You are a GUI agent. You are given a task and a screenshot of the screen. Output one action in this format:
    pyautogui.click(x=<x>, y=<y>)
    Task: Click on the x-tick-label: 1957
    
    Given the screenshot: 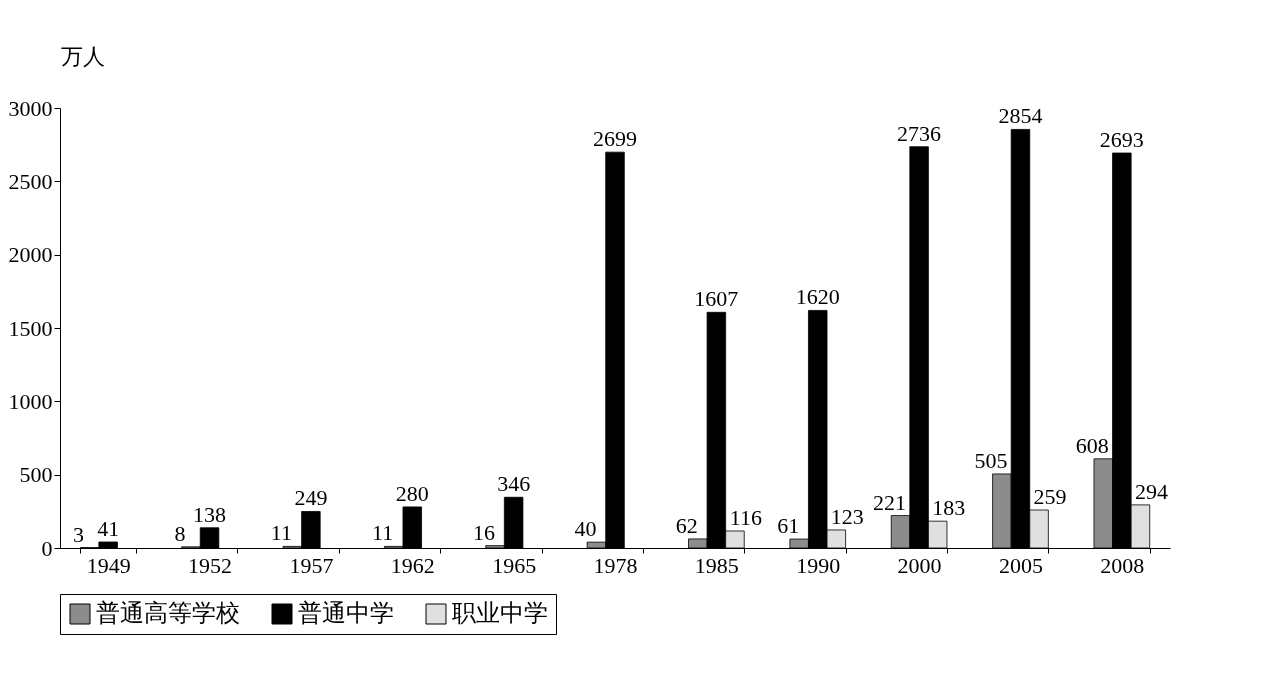 What is the action you would take?
    pyautogui.click(x=311, y=565)
    